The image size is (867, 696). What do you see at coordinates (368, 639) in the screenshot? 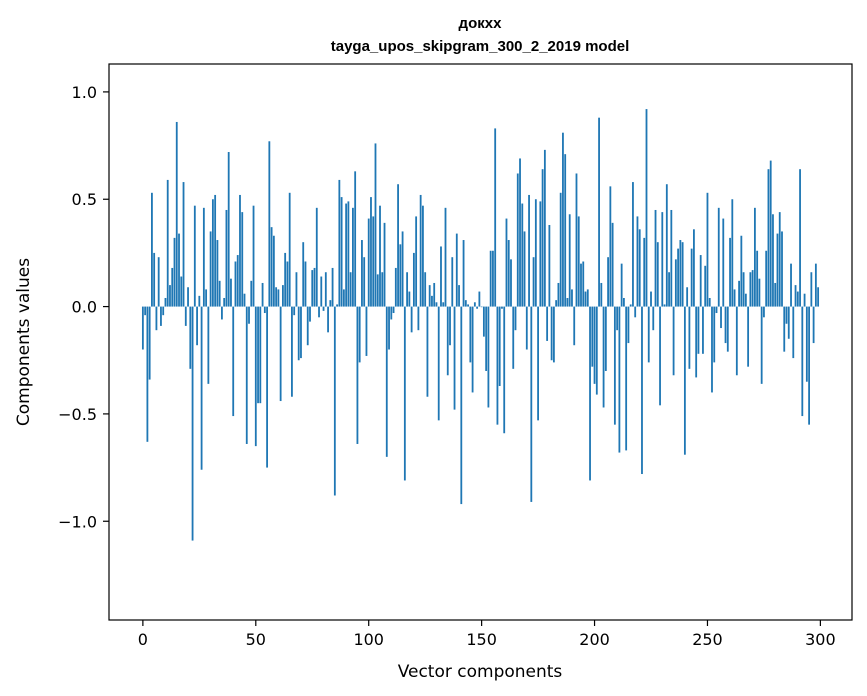
I see `x-tick-label: 100` at bounding box center [368, 639].